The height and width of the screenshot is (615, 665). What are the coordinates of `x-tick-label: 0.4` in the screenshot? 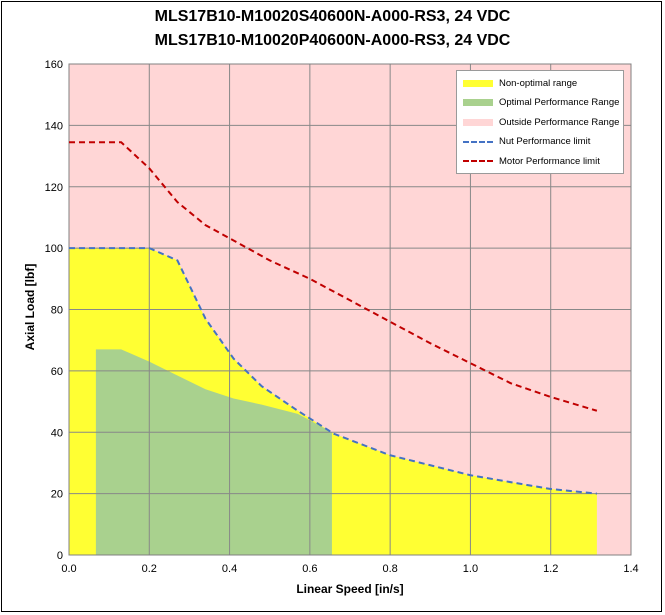 It's located at (229, 569).